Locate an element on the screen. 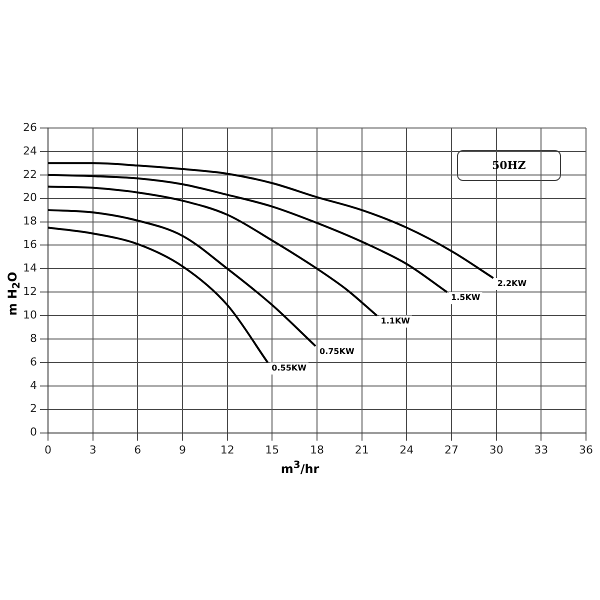 The image size is (600, 600). y-tick-label: 6 is located at coordinates (33, 361).